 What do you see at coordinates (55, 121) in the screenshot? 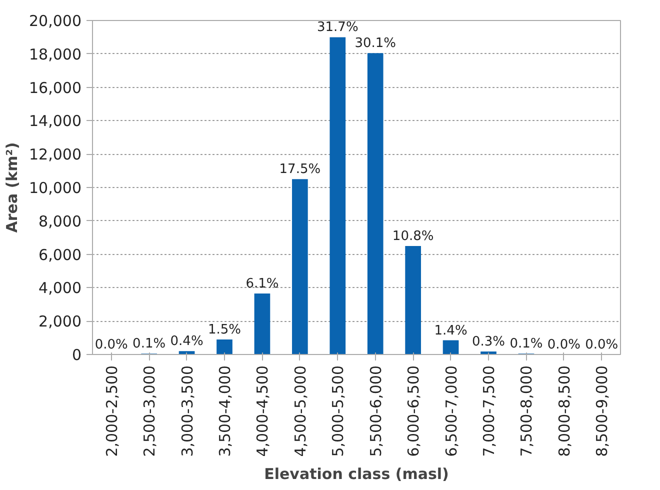
I see `y-tick-label: 14,000` at bounding box center [55, 121].